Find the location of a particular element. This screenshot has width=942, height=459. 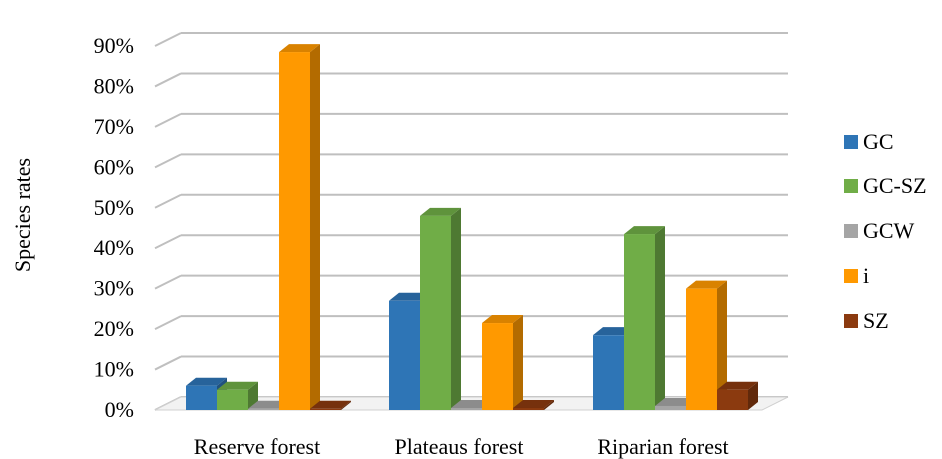

y-tick-label: 60% is located at coordinates (114, 166).